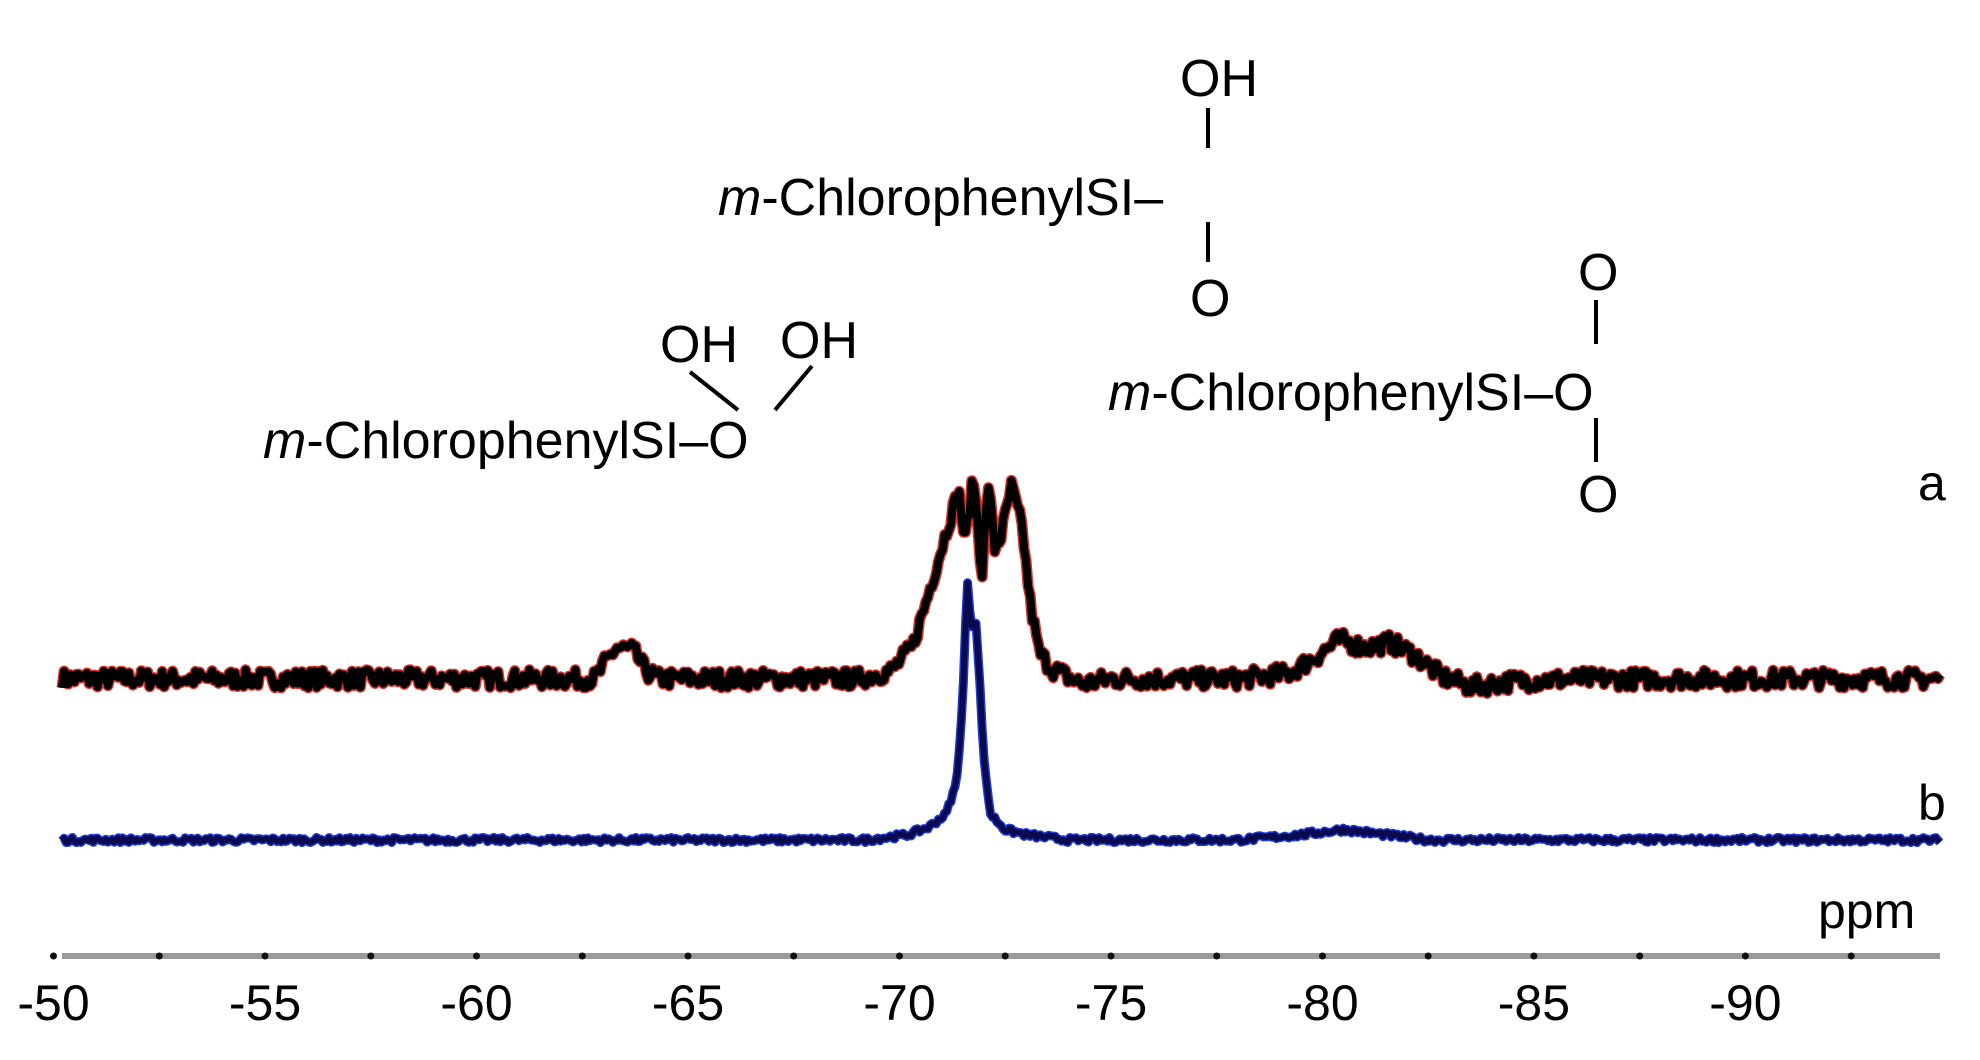 This screenshot has width=1980, height=1060. I want to click on x-tick-label: -75, so click(1111, 1003).